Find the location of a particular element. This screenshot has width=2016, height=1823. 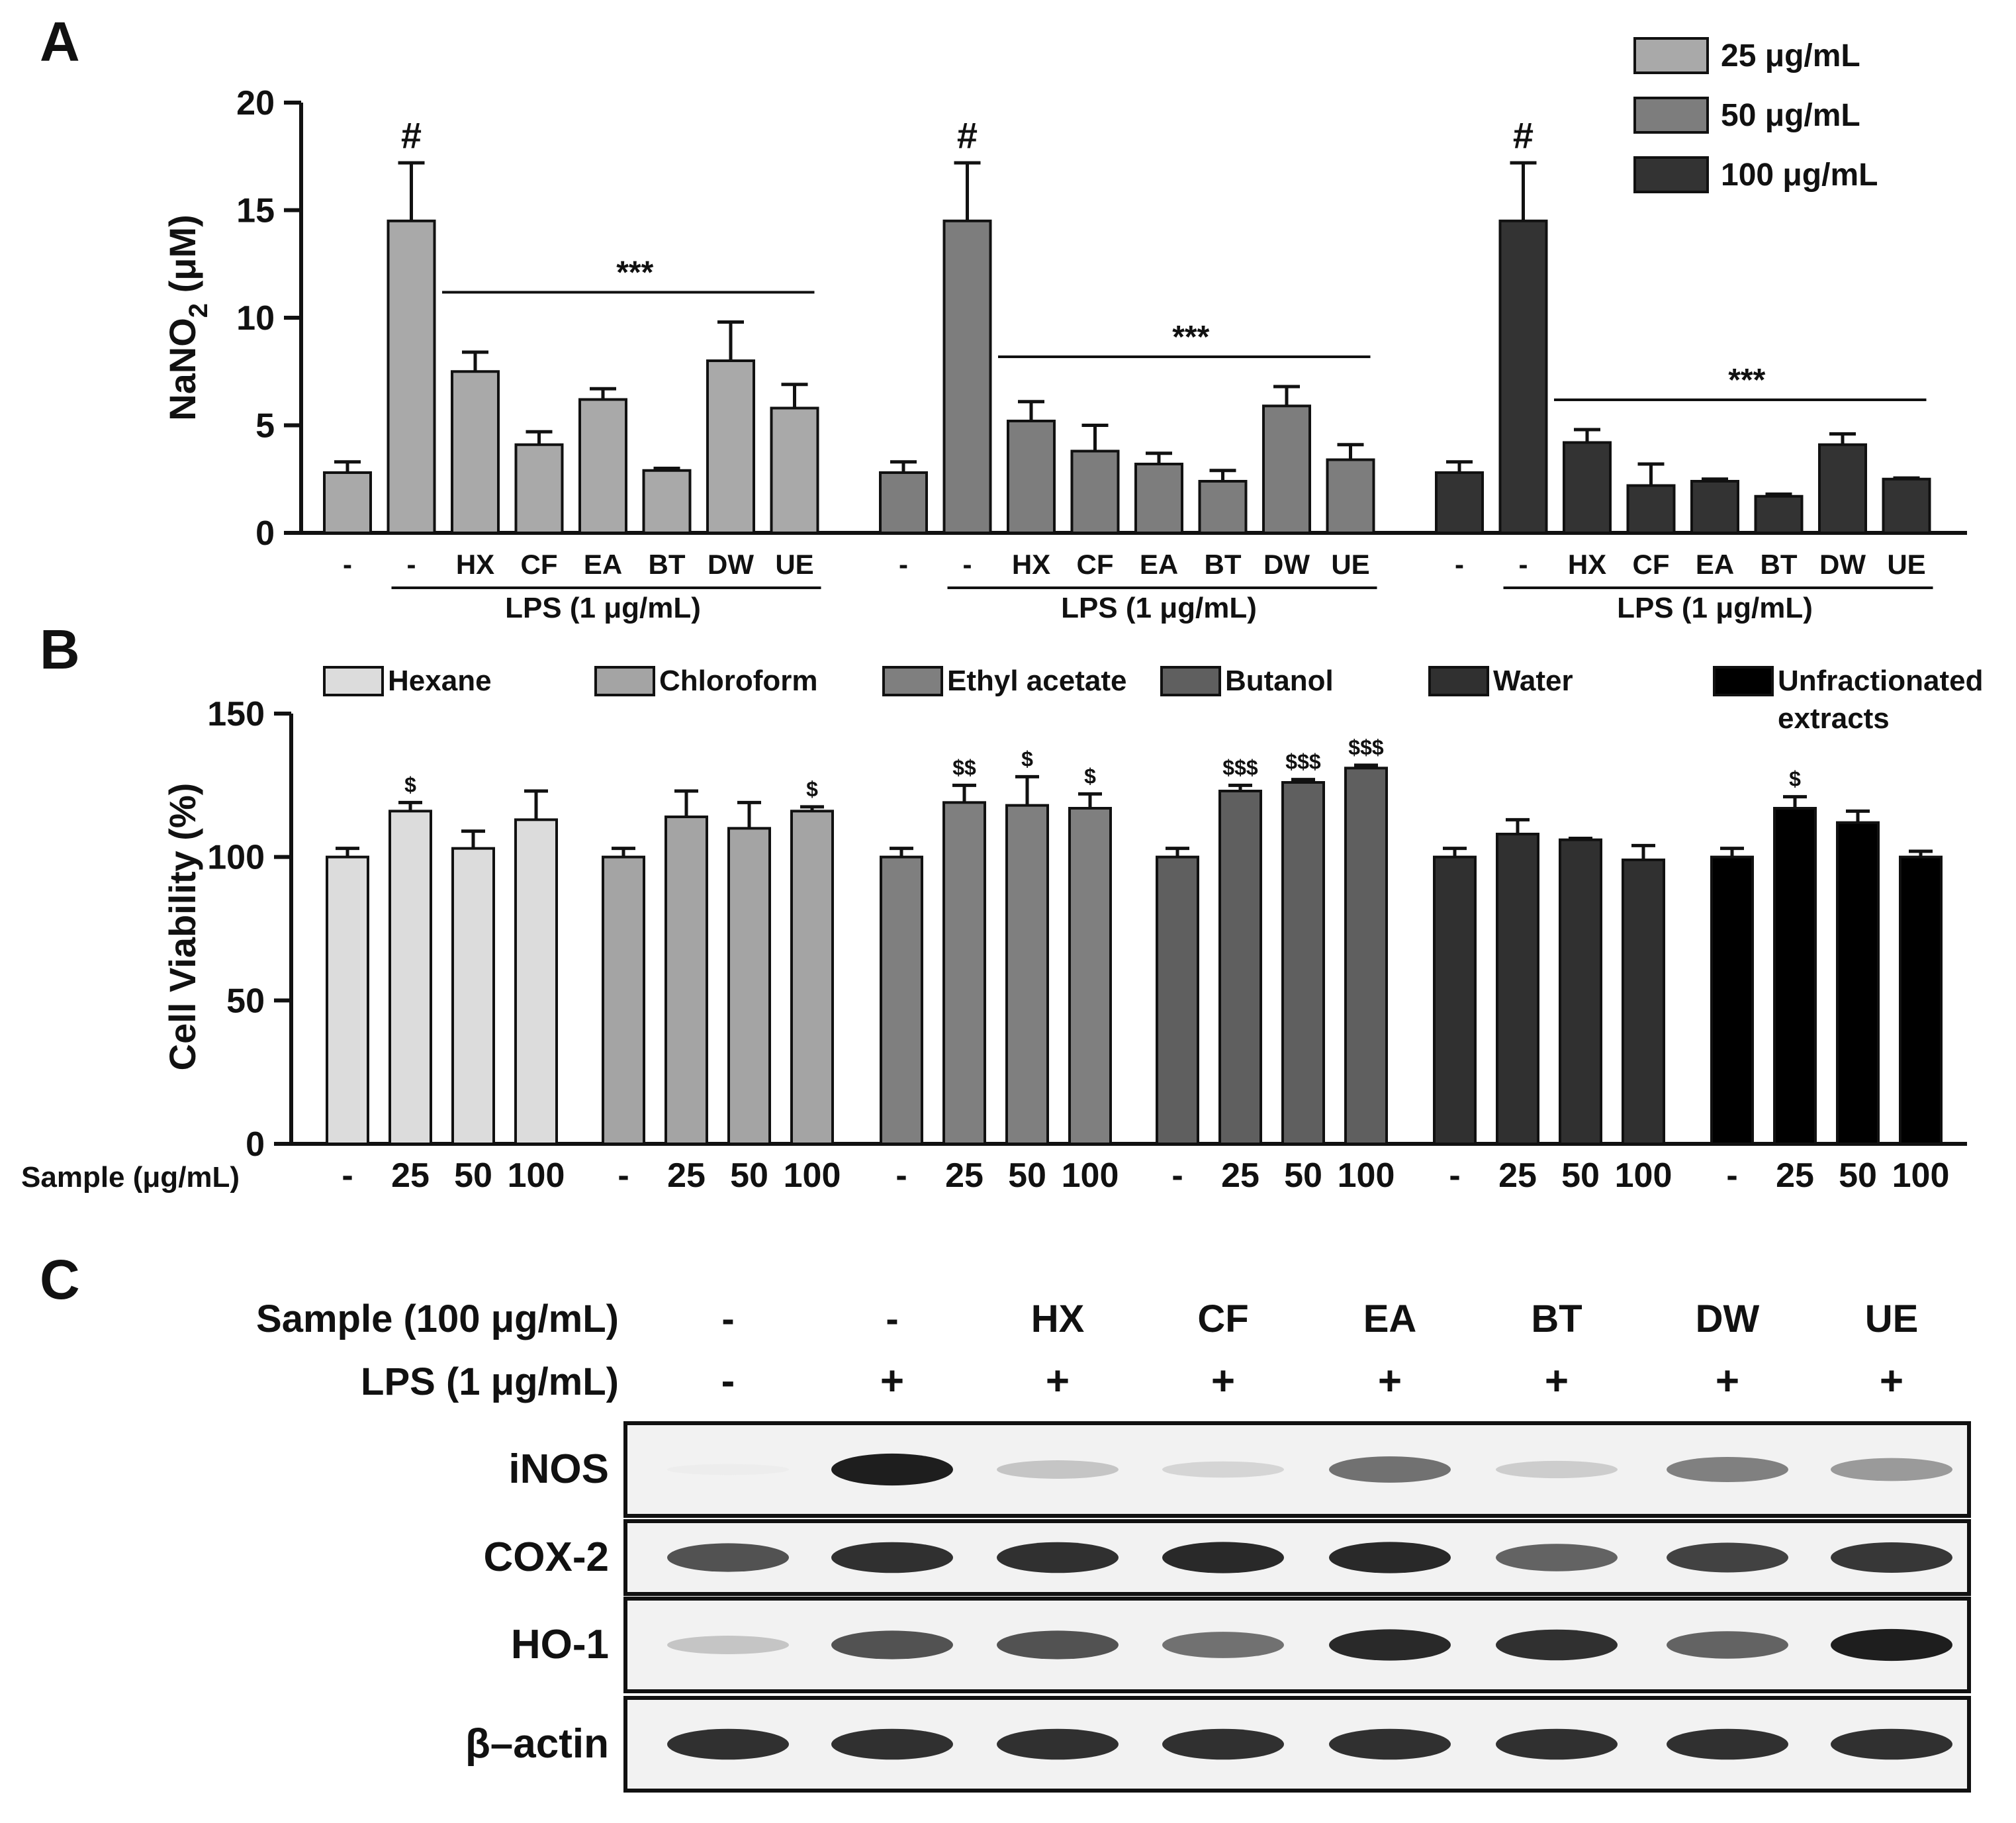

hash-mark: # is located at coordinates (967, 135).